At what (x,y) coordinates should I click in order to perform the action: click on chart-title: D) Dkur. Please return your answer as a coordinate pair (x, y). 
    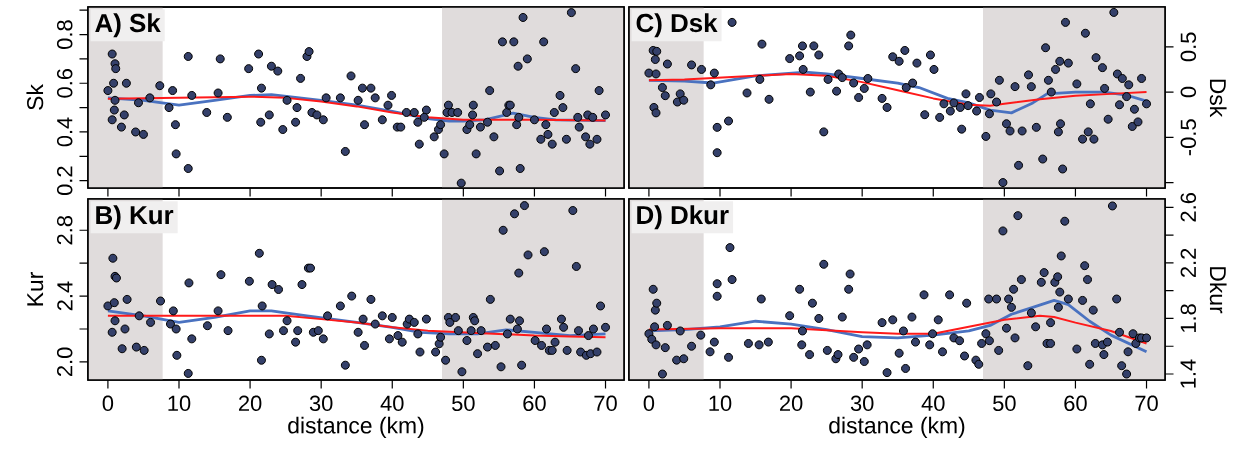
    Looking at the image, I should click on (683, 217).